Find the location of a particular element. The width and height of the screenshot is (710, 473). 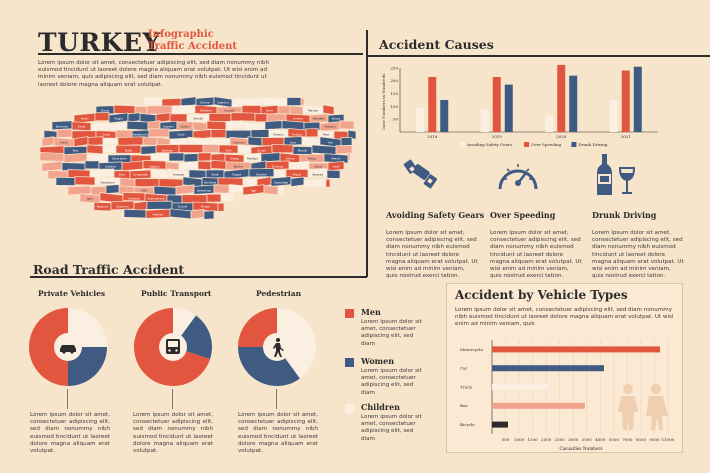

vehicle-x-tick-label: 2000 is located at coordinates (546, 439).